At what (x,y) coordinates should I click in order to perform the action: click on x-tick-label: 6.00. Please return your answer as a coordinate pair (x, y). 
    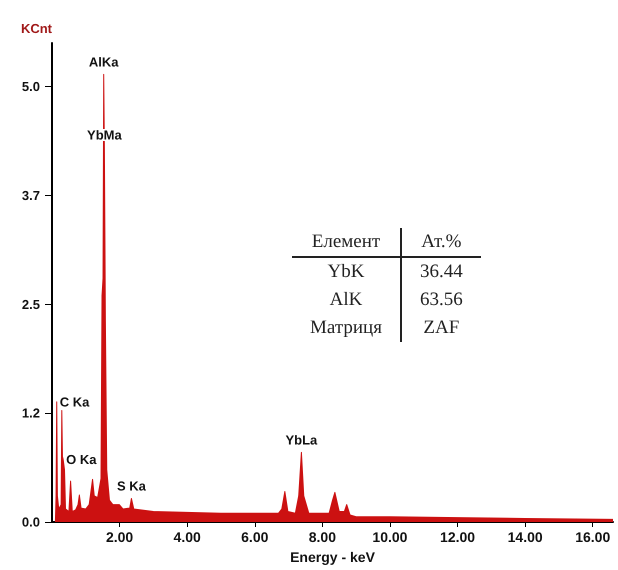
    Looking at the image, I should click on (255, 537).